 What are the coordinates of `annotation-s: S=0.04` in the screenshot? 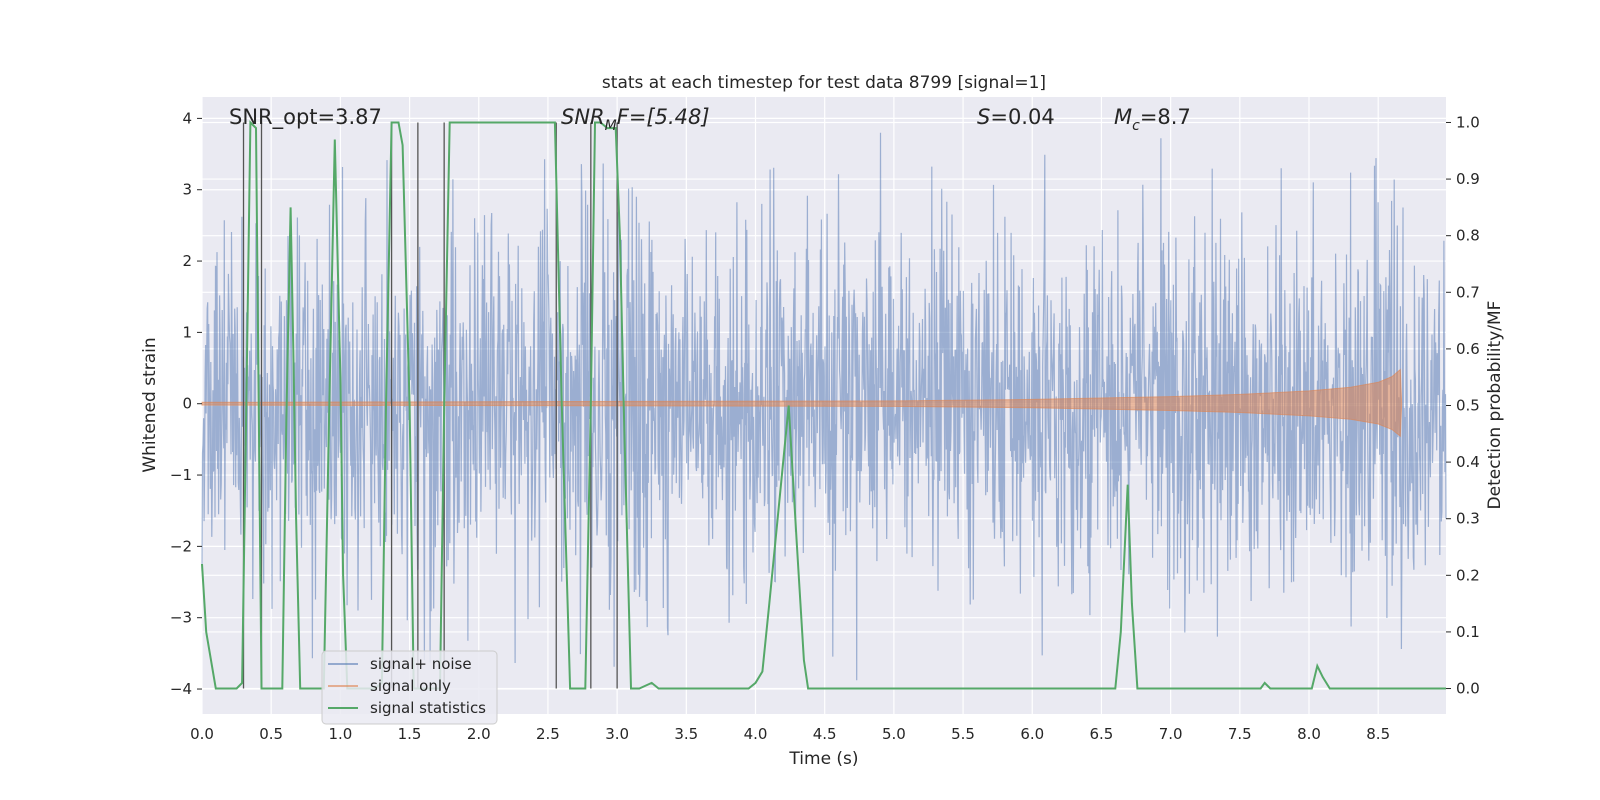 It's located at (1016, 117).